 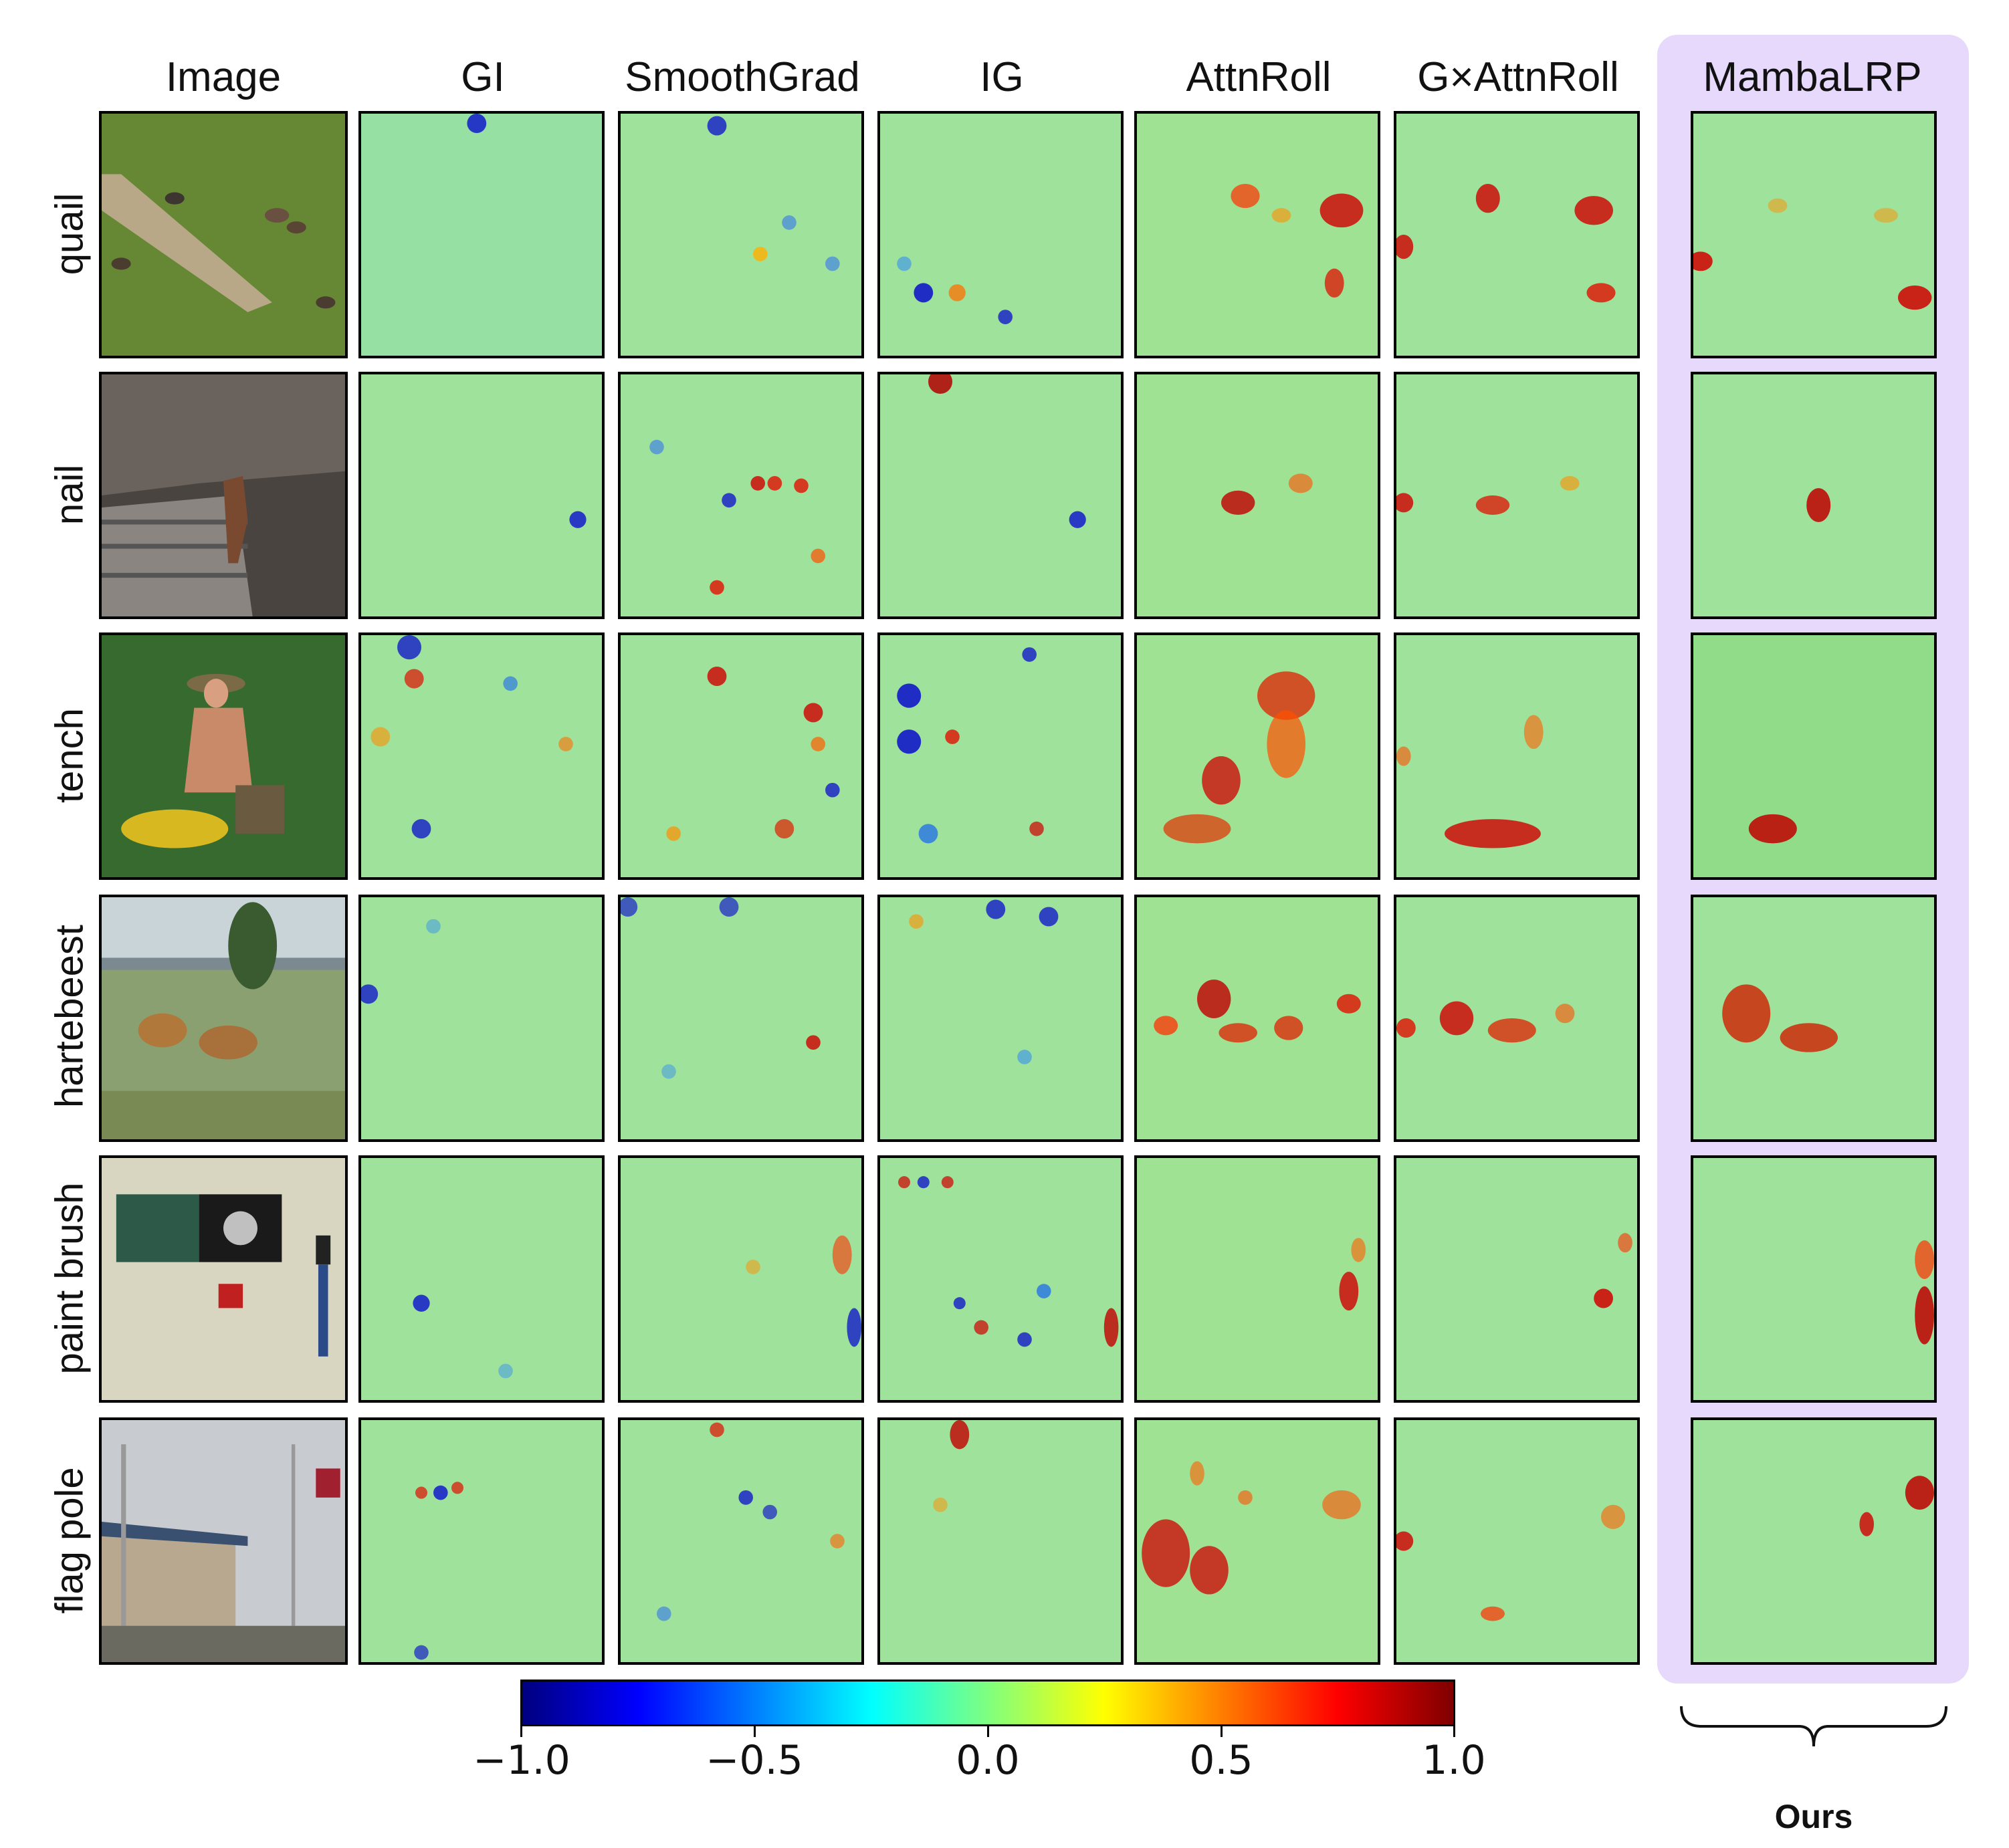 What do you see at coordinates (1517, 495) in the screenshot?
I see `heatmap-gxattnroll-nail` at bounding box center [1517, 495].